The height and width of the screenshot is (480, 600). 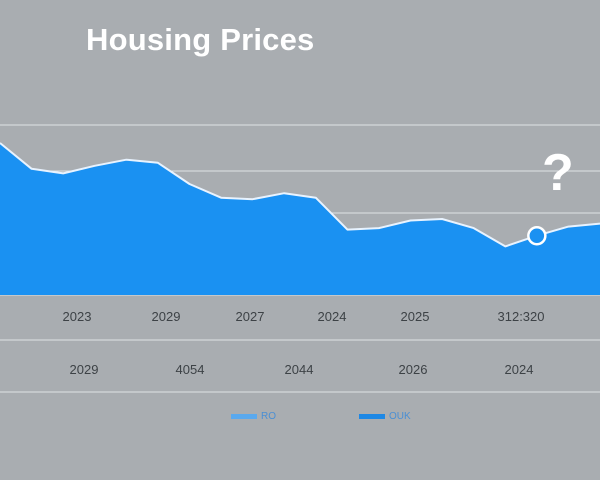 What do you see at coordinates (299, 369) in the screenshot?
I see `secondary-x-label: 2044` at bounding box center [299, 369].